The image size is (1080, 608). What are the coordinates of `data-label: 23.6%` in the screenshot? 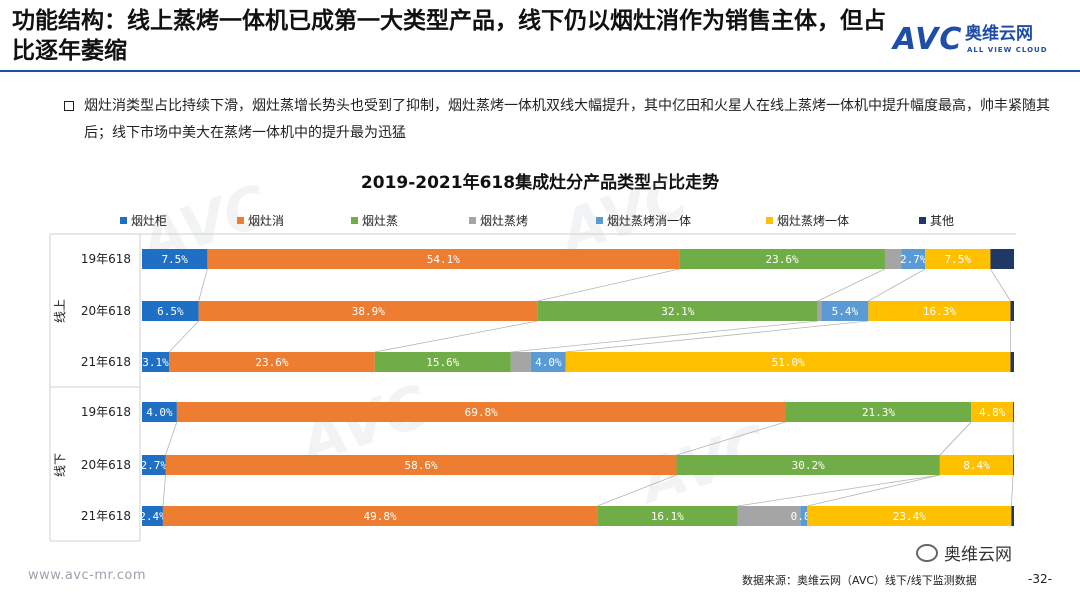 It's located at (271, 362).